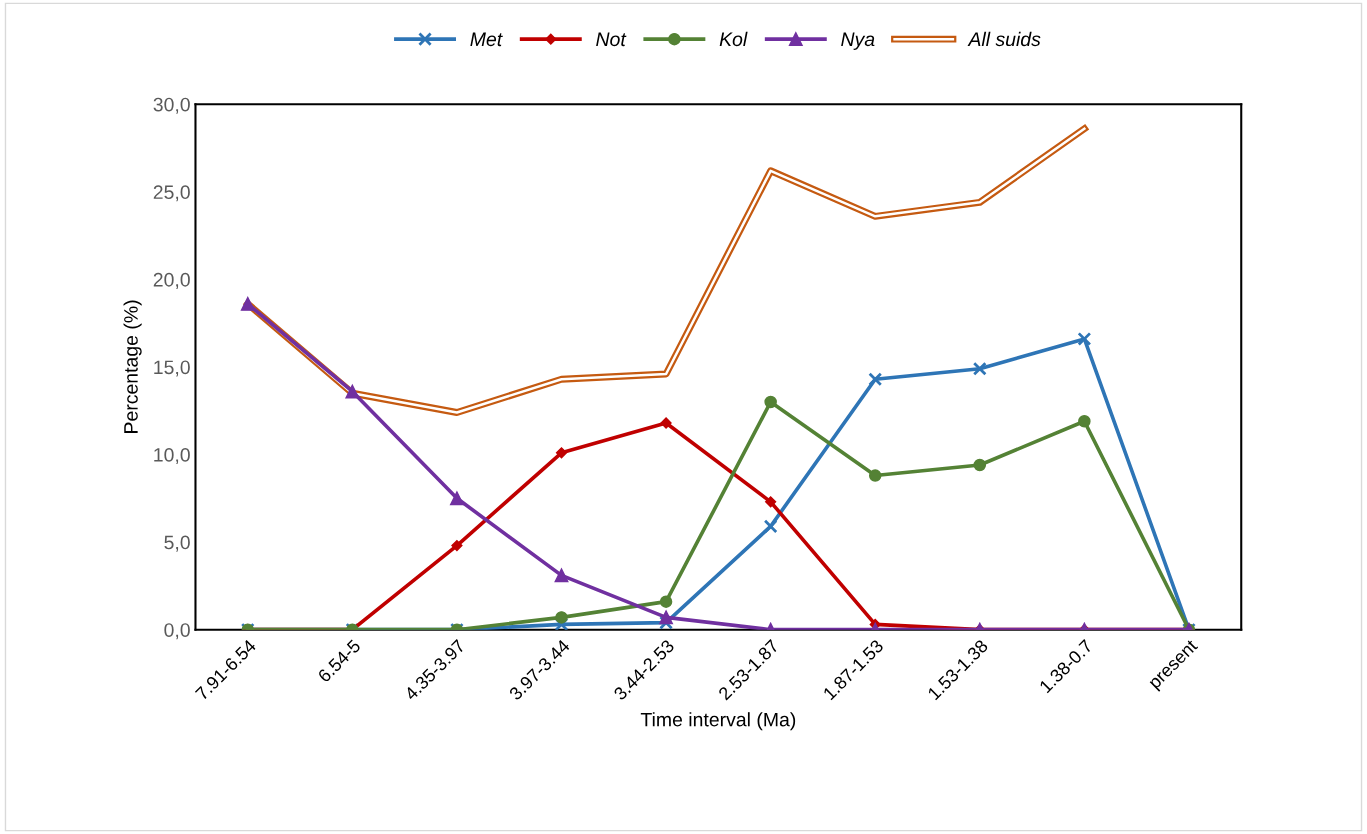  I want to click on legend-label: Nya, so click(858, 41).